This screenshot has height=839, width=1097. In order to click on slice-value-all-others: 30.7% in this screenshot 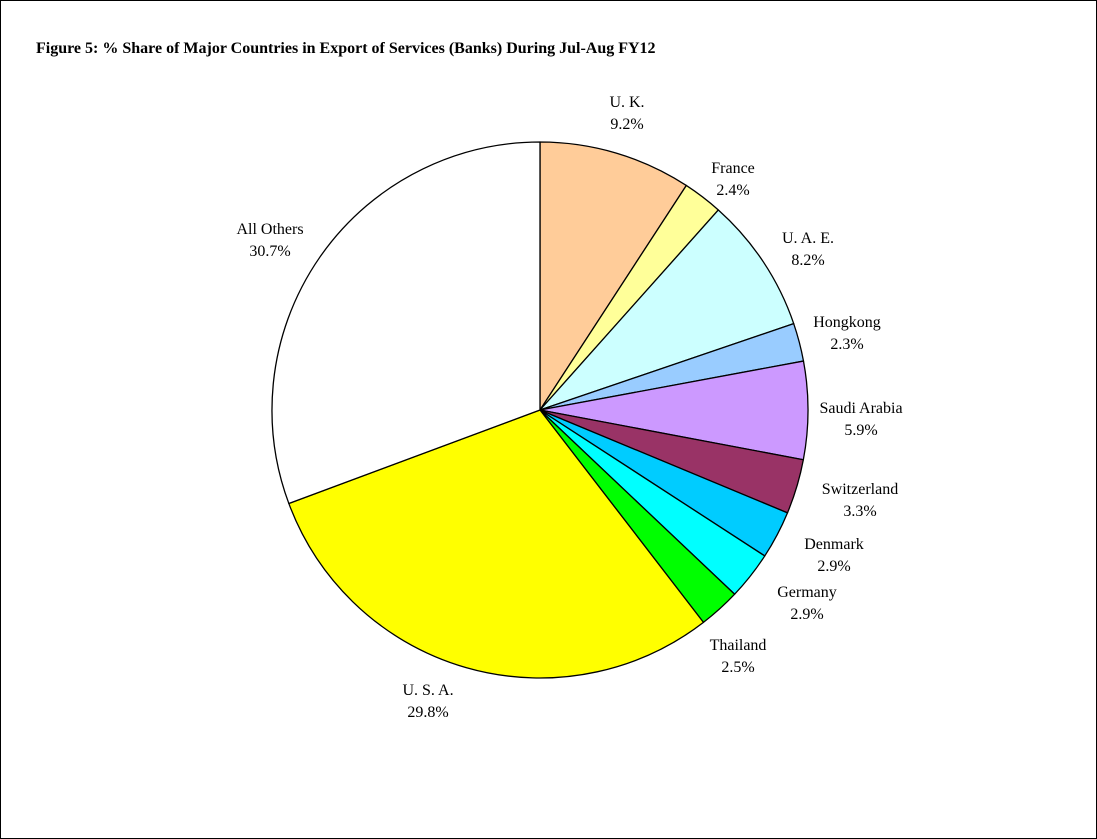, I will do `click(269, 251)`.